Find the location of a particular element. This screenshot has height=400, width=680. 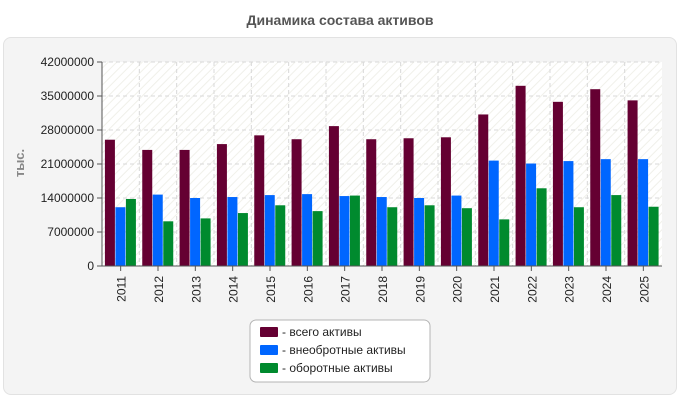

x-tick-label: 2011 is located at coordinates (122, 289).